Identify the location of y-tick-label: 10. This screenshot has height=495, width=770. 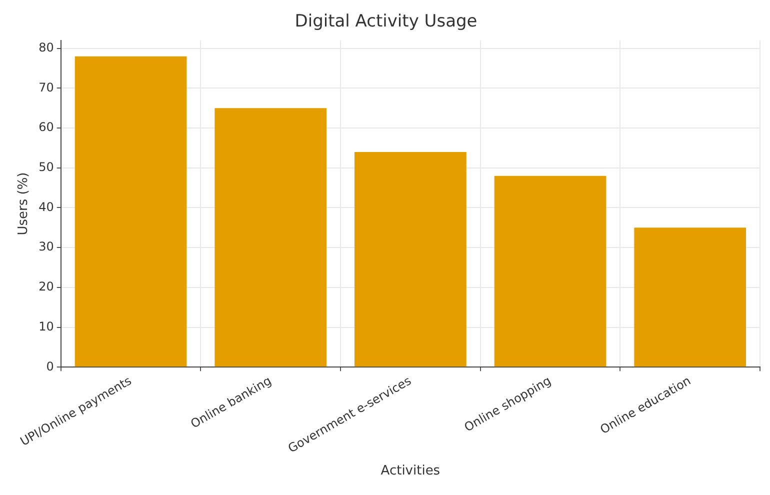
(46, 326).